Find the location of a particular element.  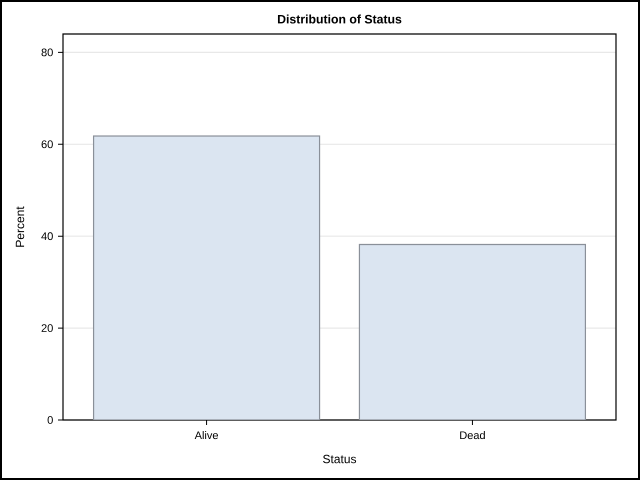

x-tick-label: Alive is located at coordinates (206, 435).